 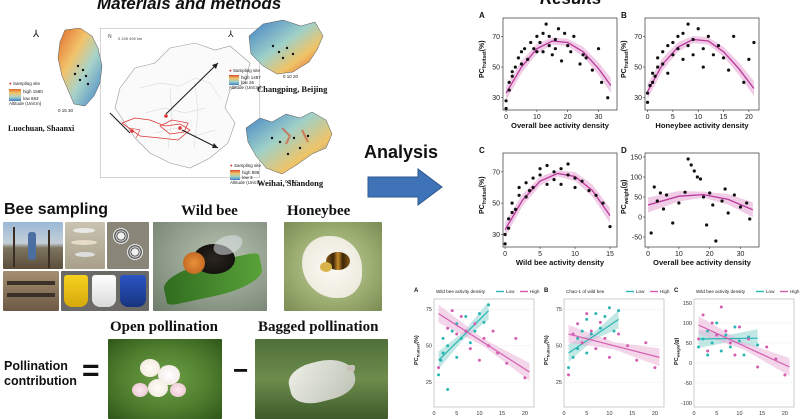 What do you see at coordinates (560, 125) in the screenshot?
I see `x-axis-label: Overall bee activity density` at bounding box center [560, 125].